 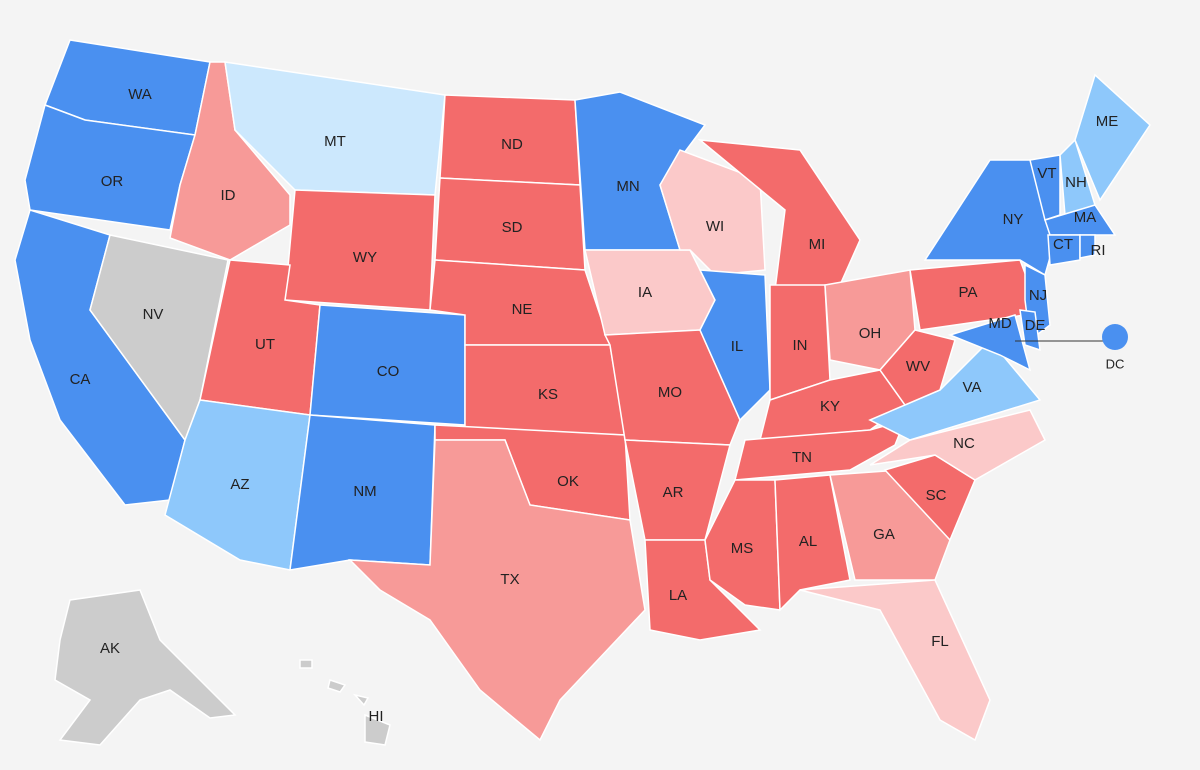 I want to click on state: PA, so click(x=972, y=295).